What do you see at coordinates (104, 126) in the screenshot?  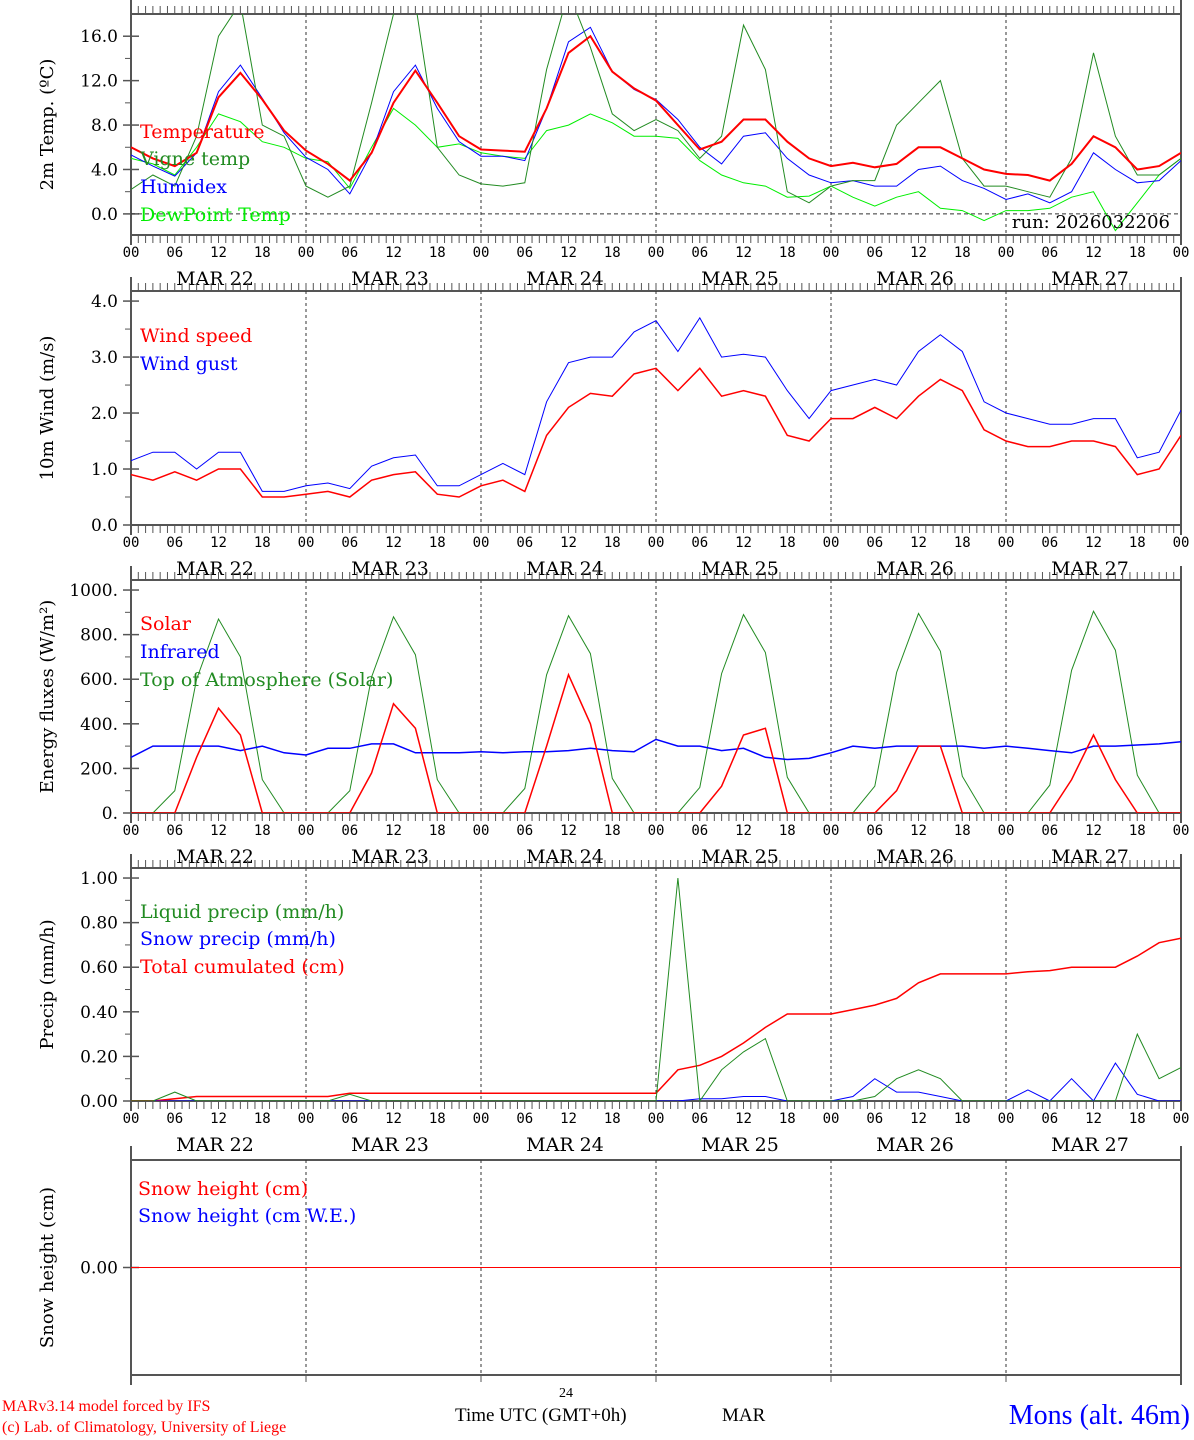 I see `y-tick-label: 8.0` at bounding box center [104, 126].